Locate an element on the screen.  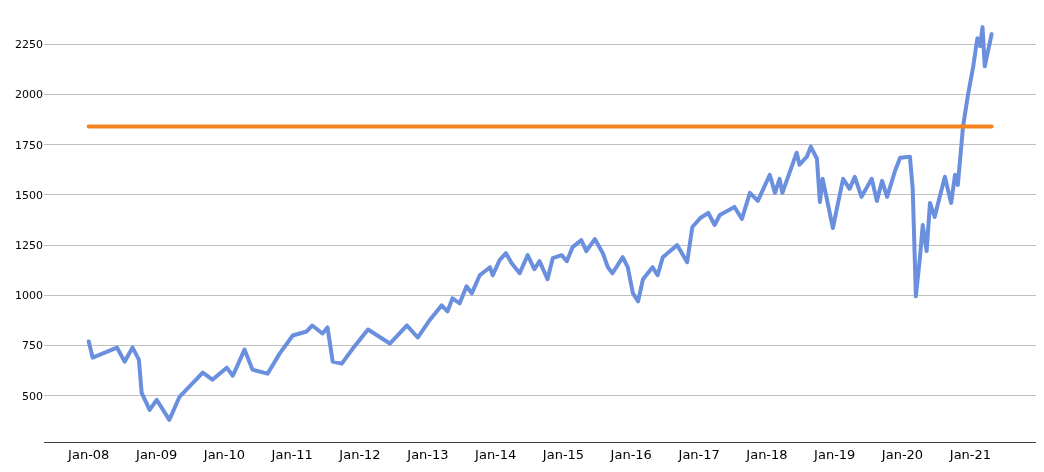
x-tick-label: Jan-12 is located at coordinates (359, 454).